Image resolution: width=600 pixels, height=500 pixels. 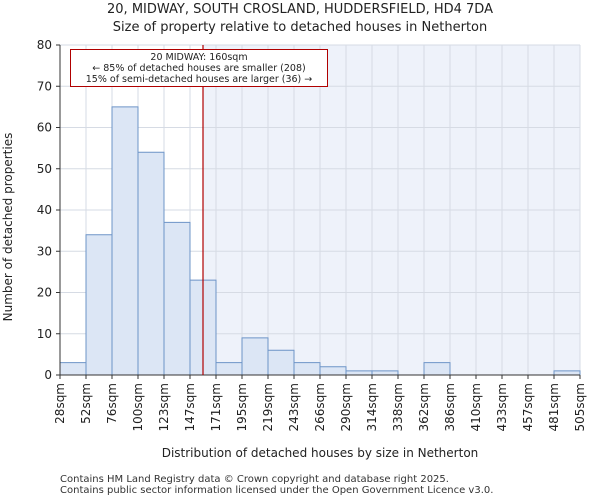 I want to click on y-tick-label: 10, so click(x=44, y=334).